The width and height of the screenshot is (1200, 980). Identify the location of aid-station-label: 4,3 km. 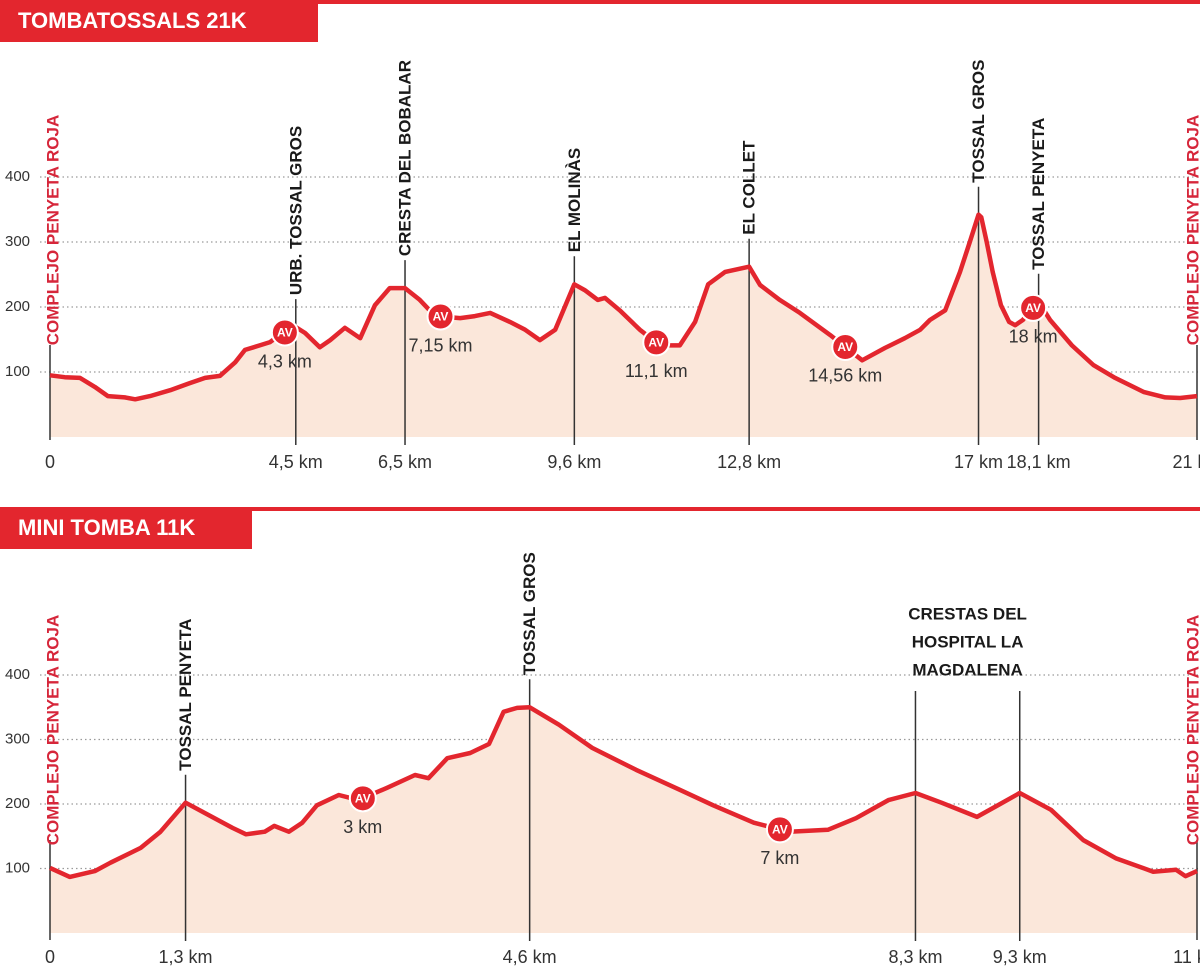
(285, 361).